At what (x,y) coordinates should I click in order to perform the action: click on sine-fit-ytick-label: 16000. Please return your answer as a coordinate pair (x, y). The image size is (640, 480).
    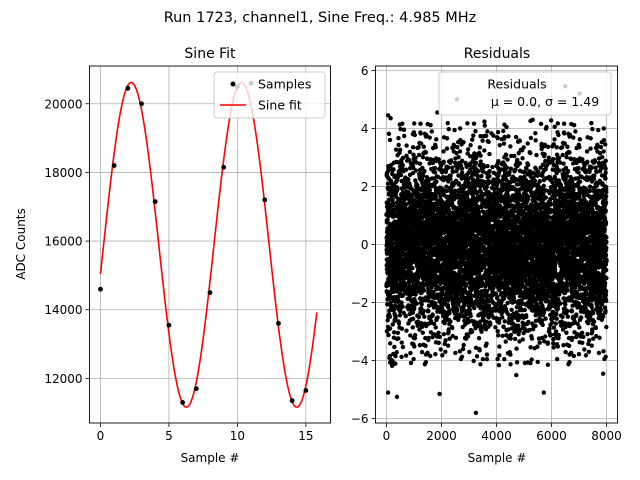
    Looking at the image, I should click on (63, 242).